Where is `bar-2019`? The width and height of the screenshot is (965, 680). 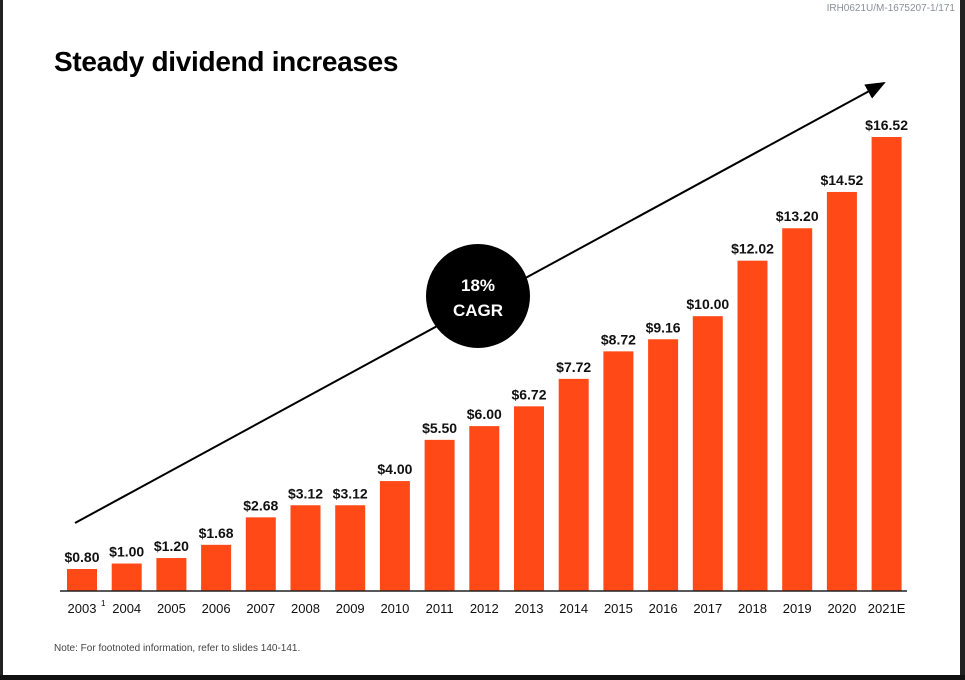
bar-2019 is located at coordinates (797, 409).